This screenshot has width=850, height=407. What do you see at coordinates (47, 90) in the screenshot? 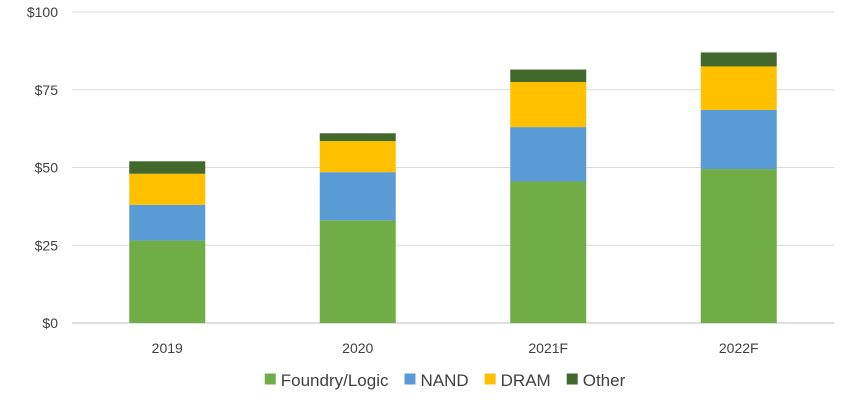
I see `y-tick-label: $75` at bounding box center [47, 90].